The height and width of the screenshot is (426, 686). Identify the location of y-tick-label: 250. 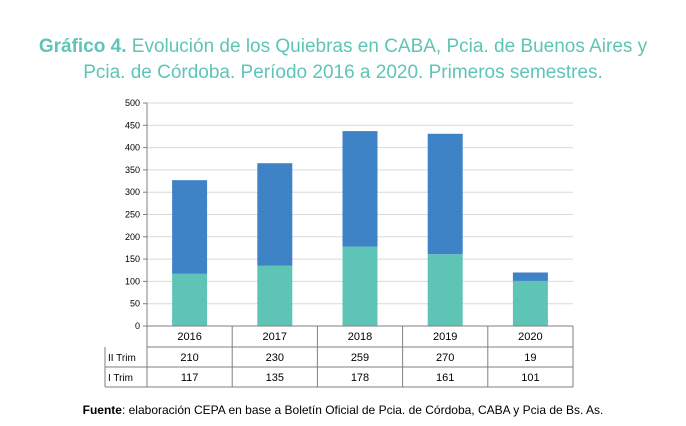
(132, 215).